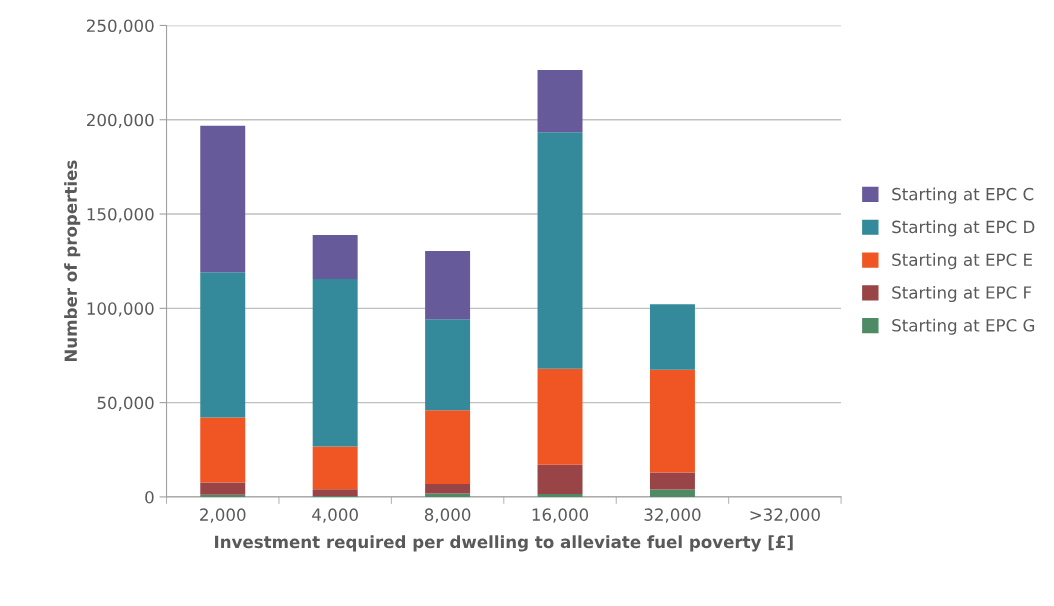  Describe the element at coordinates (120, 121) in the screenshot. I see `y-tick-label: 200,000` at that location.